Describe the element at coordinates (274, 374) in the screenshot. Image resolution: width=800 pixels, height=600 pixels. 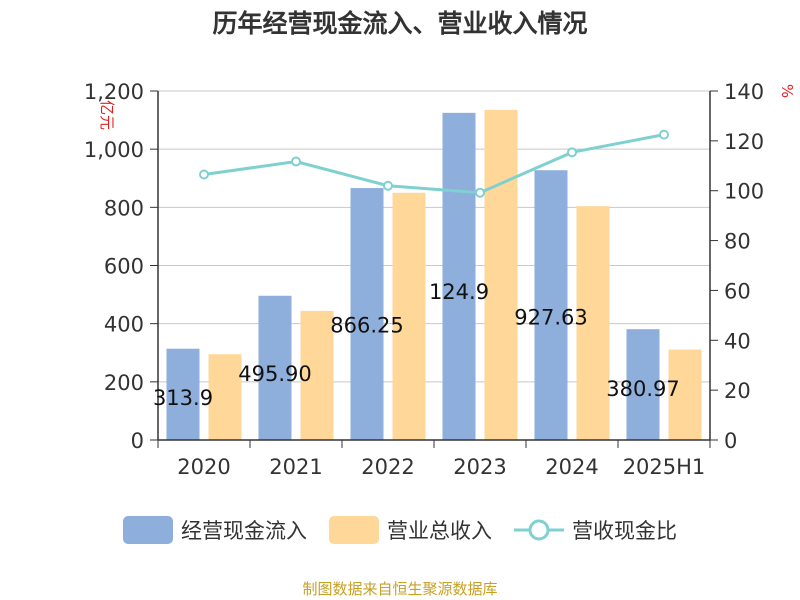
I see `data-label-cash-inflow: 495.90` at that location.